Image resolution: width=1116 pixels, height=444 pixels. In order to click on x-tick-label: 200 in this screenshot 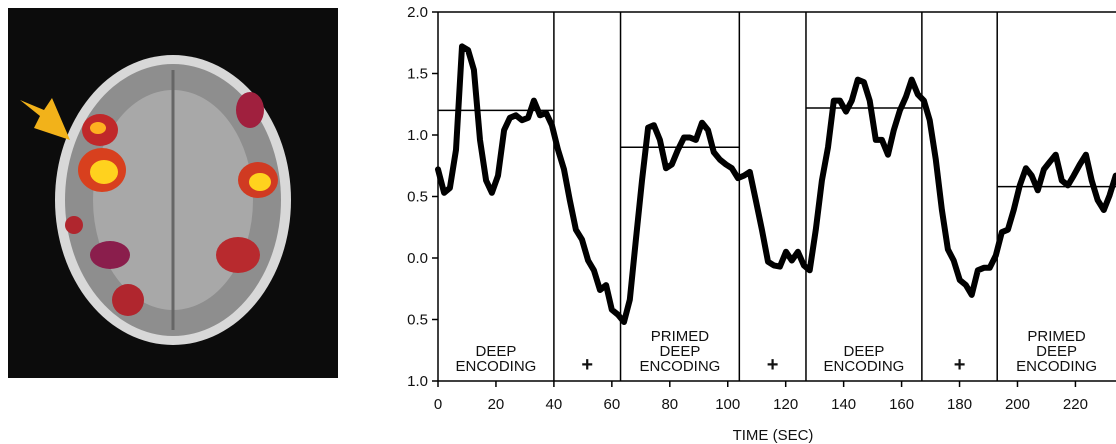, I will do `click(1017, 404)`.